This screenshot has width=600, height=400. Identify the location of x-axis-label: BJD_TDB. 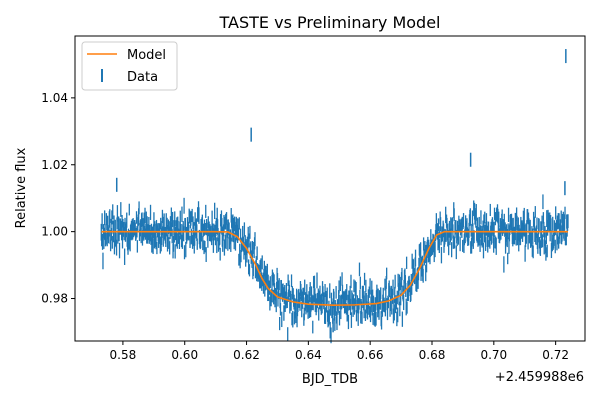
(330, 379).